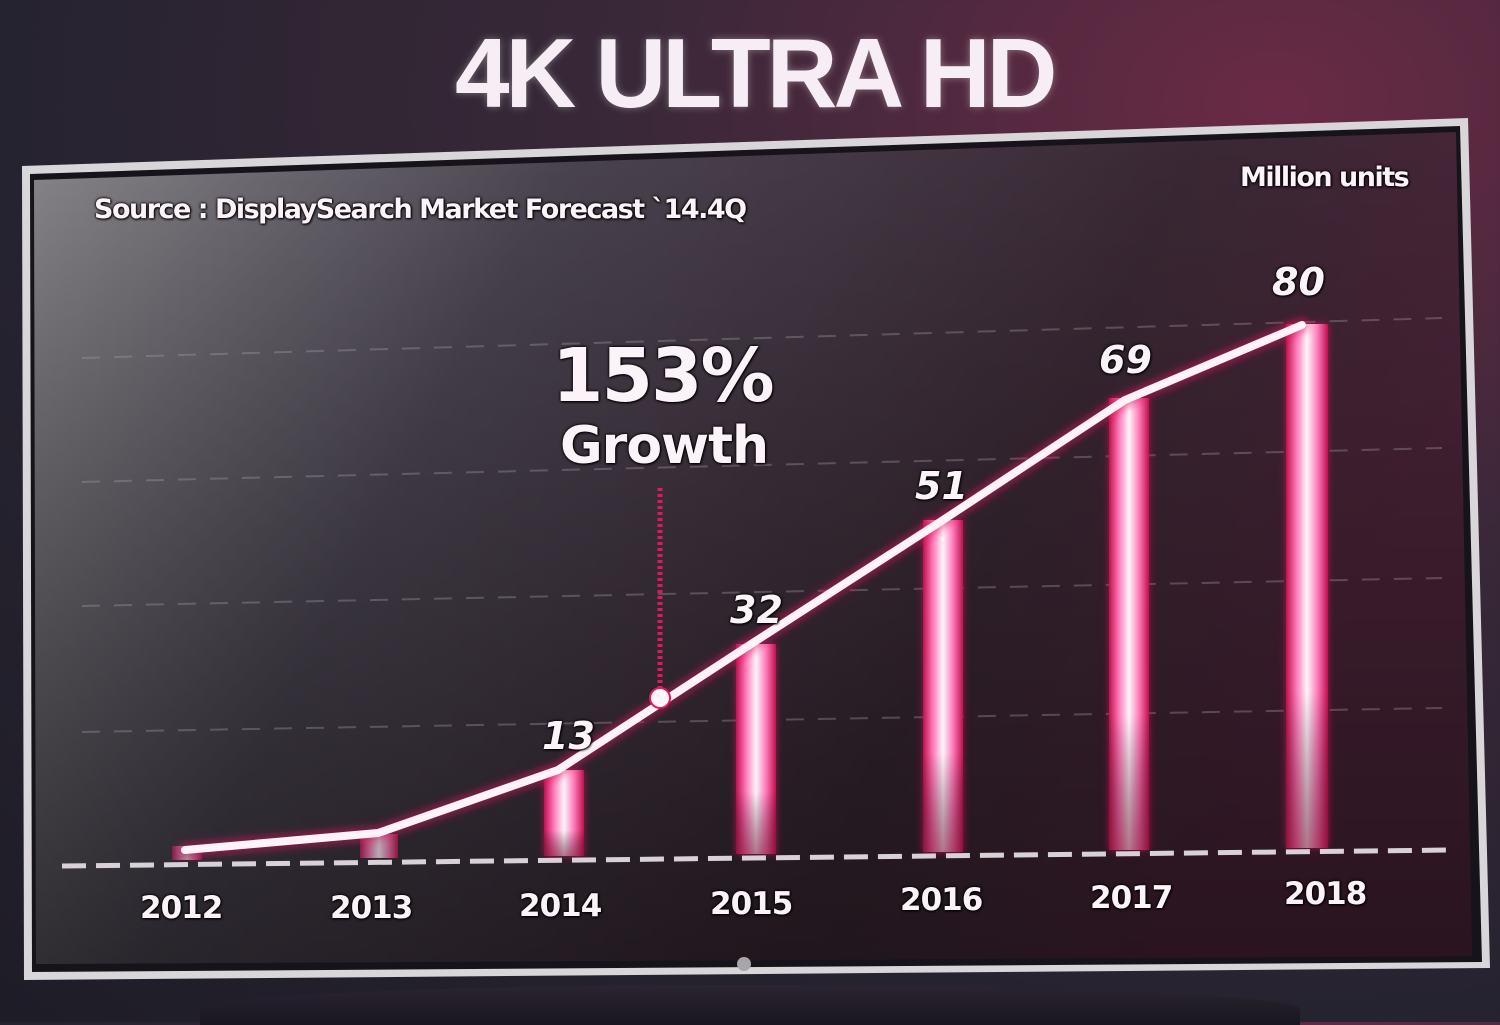 The width and height of the screenshot is (1500, 1025). What do you see at coordinates (756, 858) in the screenshot?
I see `x-axis-baseline` at bounding box center [756, 858].